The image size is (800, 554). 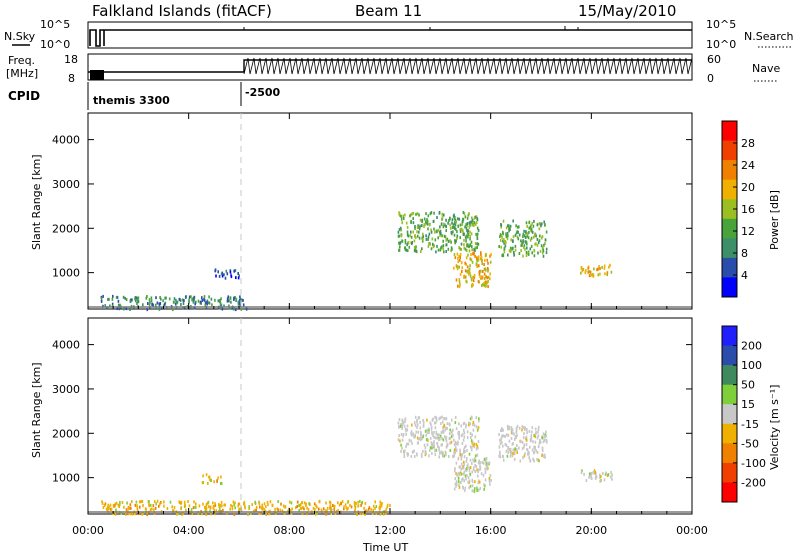 What do you see at coordinates (729, 453) in the screenshot?
I see `colorbar-swatch` at bounding box center [729, 453].